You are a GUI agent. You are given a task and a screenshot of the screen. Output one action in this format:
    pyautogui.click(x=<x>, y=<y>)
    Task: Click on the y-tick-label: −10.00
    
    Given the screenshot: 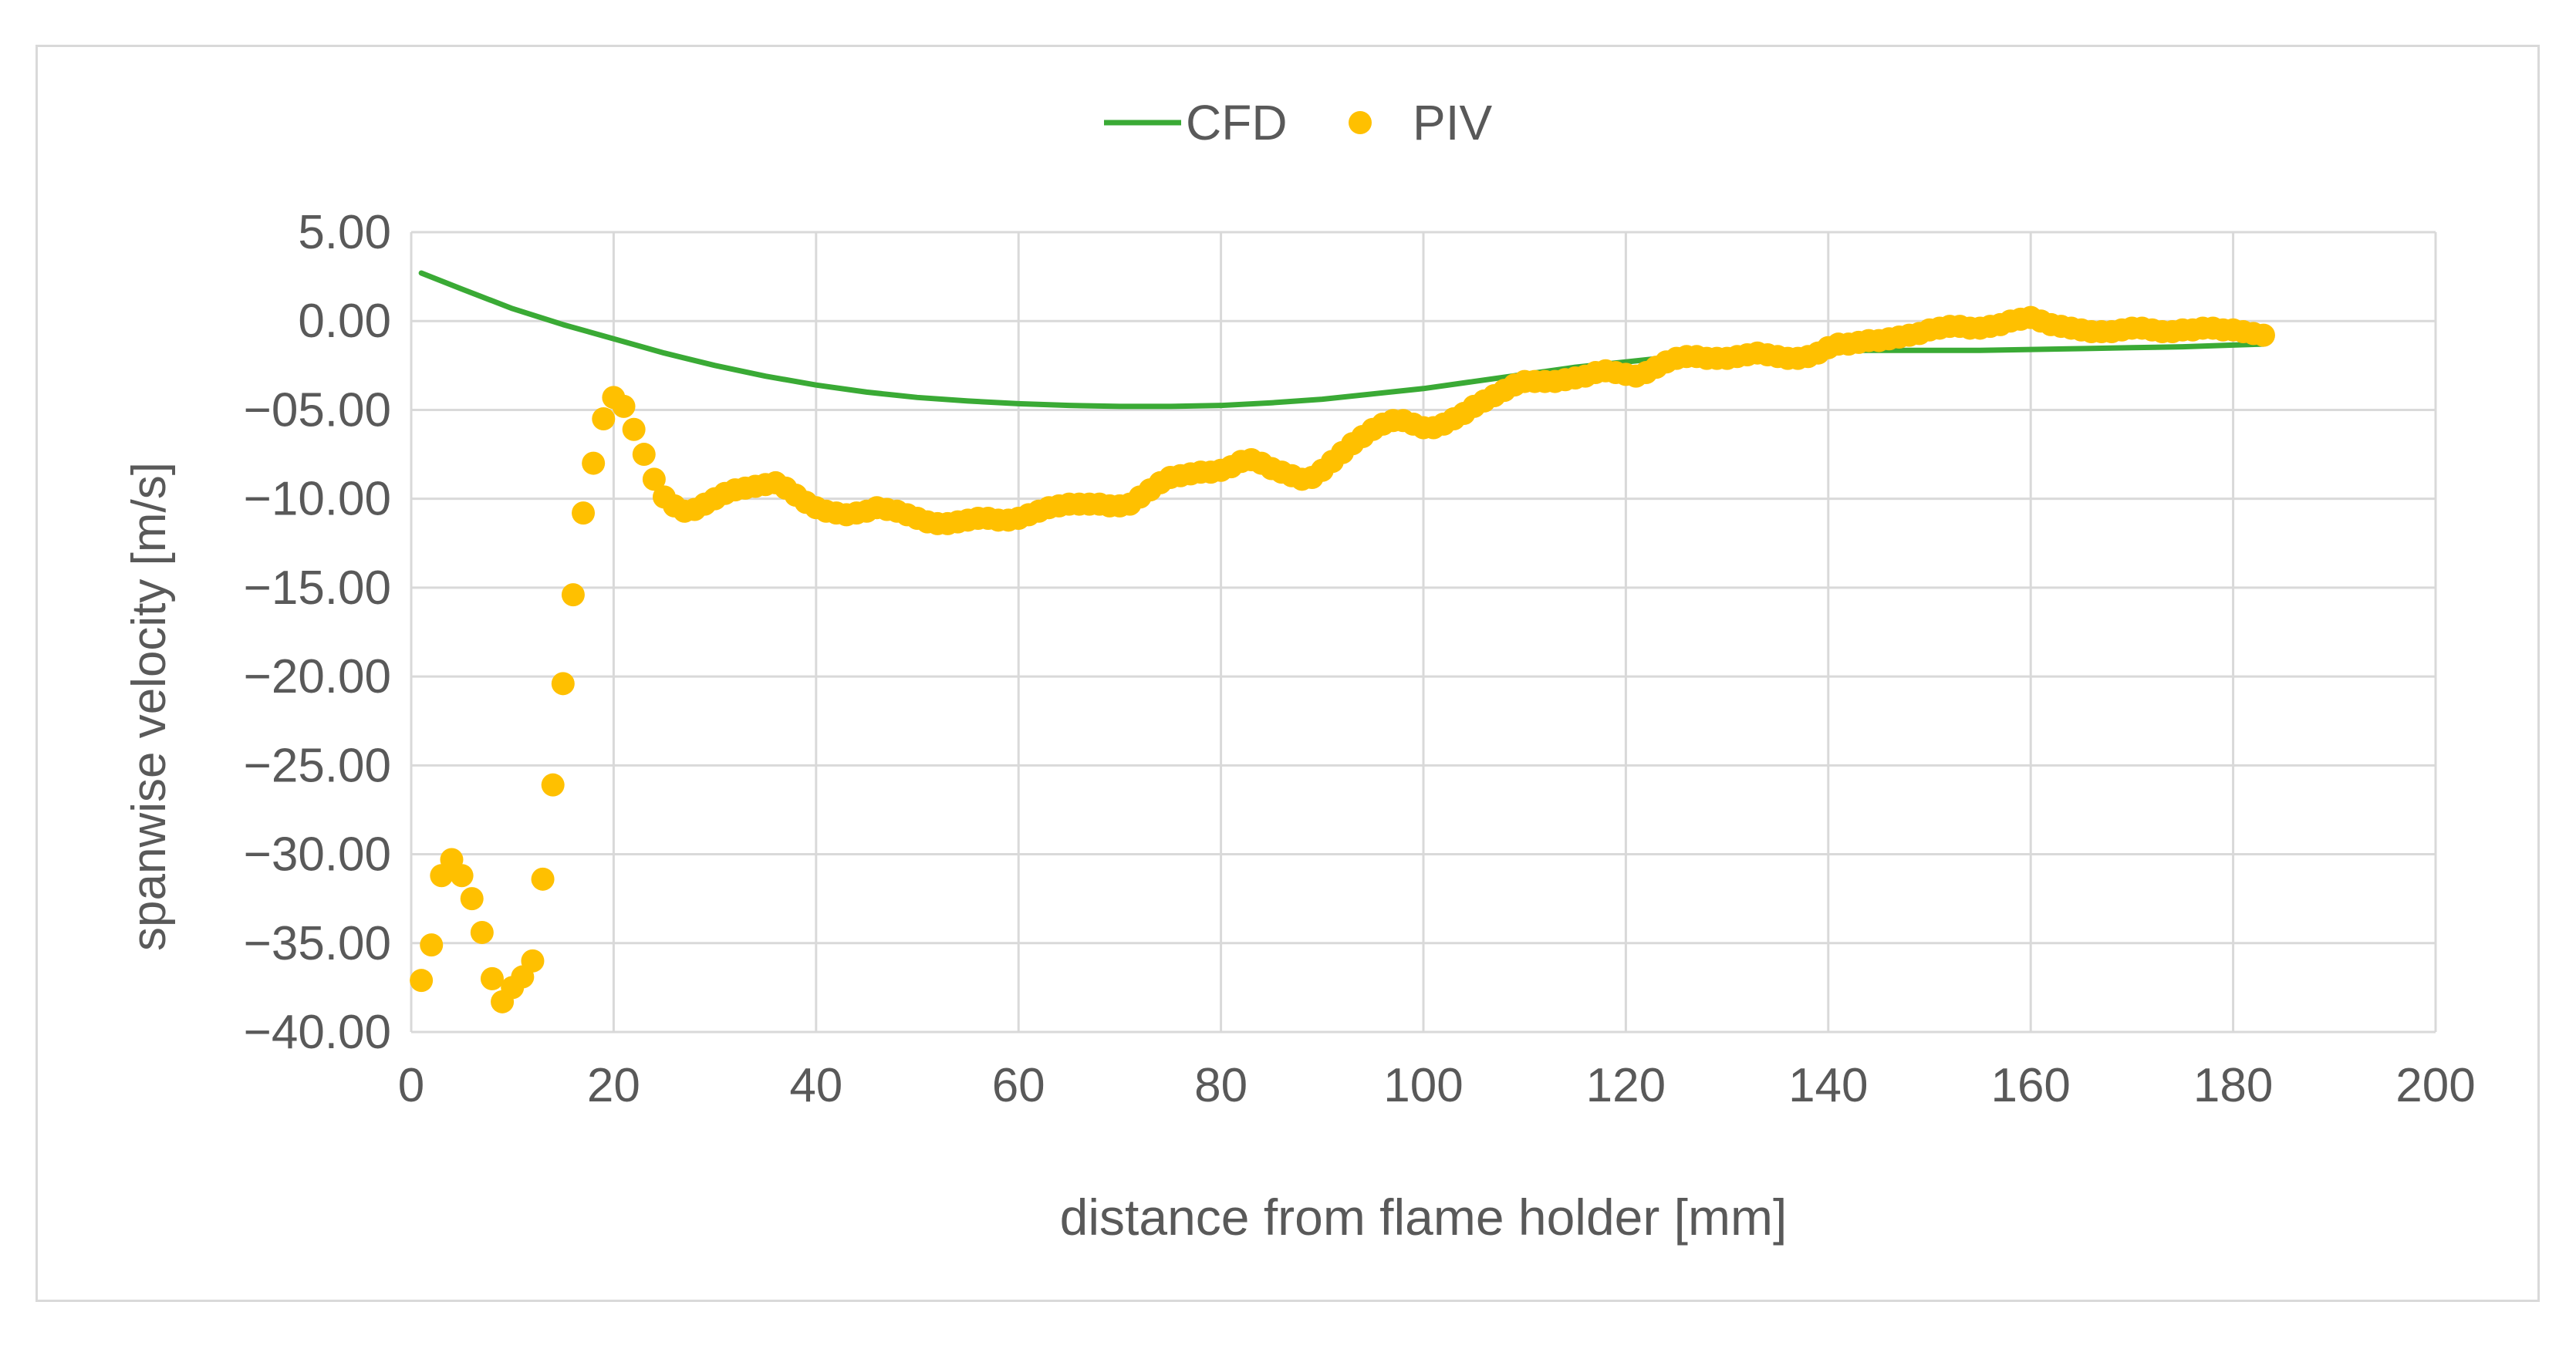 What is the action you would take?
    pyautogui.click(x=317, y=499)
    